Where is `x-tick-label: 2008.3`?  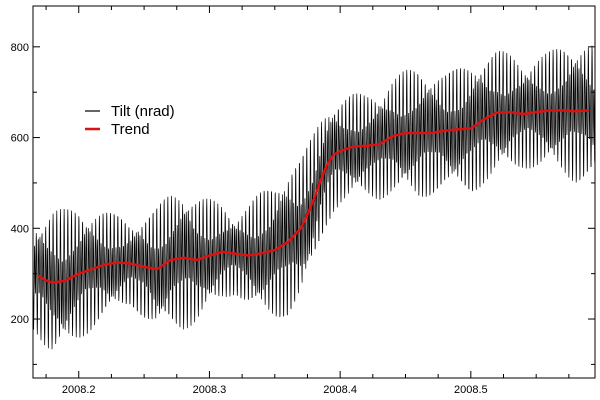 x-tick-label: 2008.3 is located at coordinates (210, 390).